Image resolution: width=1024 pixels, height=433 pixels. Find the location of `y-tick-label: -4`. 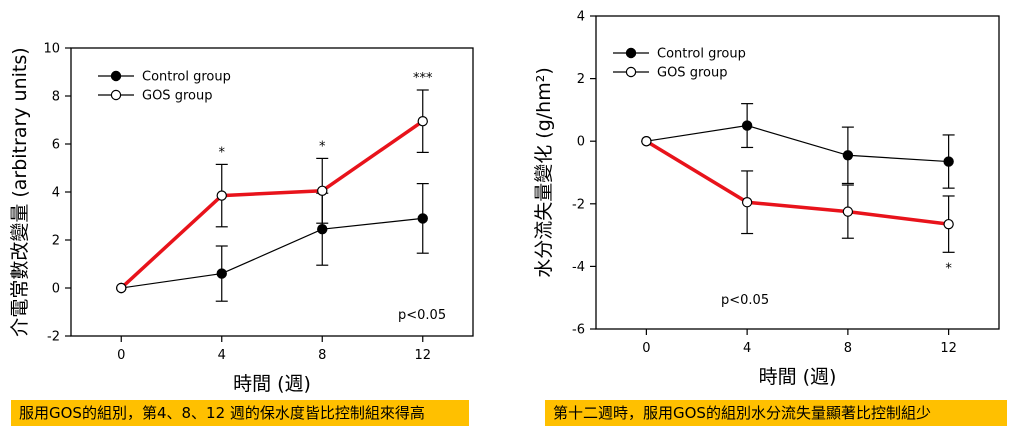

y-tick-label: -4 is located at coordinates (578, 267).